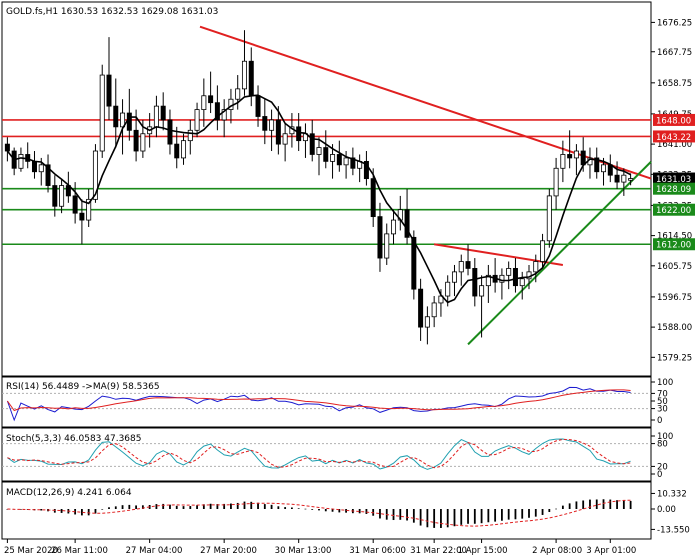 This screenshot has height=560, width=700. I want to click on price-tick-label: 1614.50, so click(674, 237).